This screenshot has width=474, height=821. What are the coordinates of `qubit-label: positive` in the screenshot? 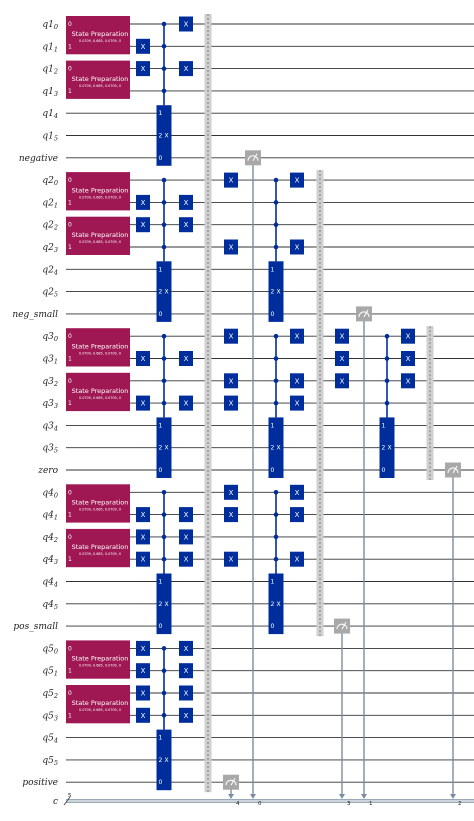 It's located at (40, 783).